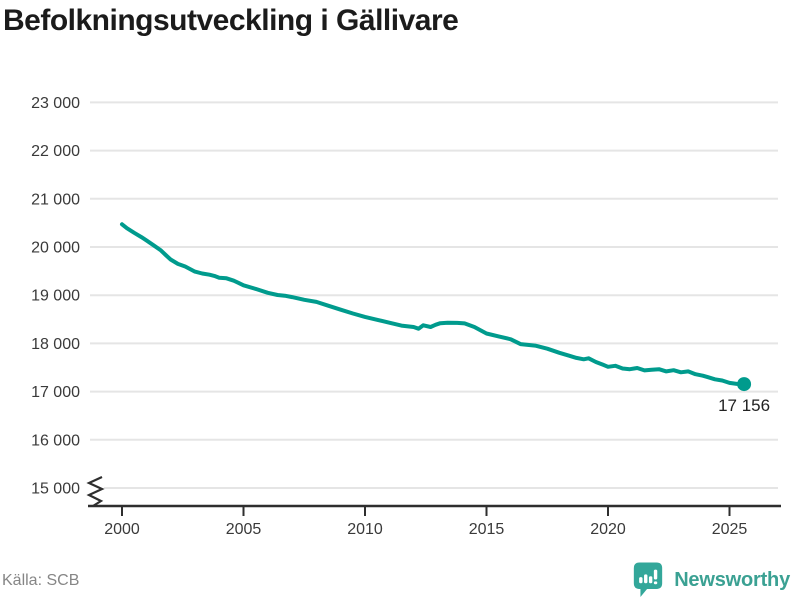 Image resolution: width=800 pixels, height=600 pixels. I want to click on x-tick-label: 2020, so click(608, 529).